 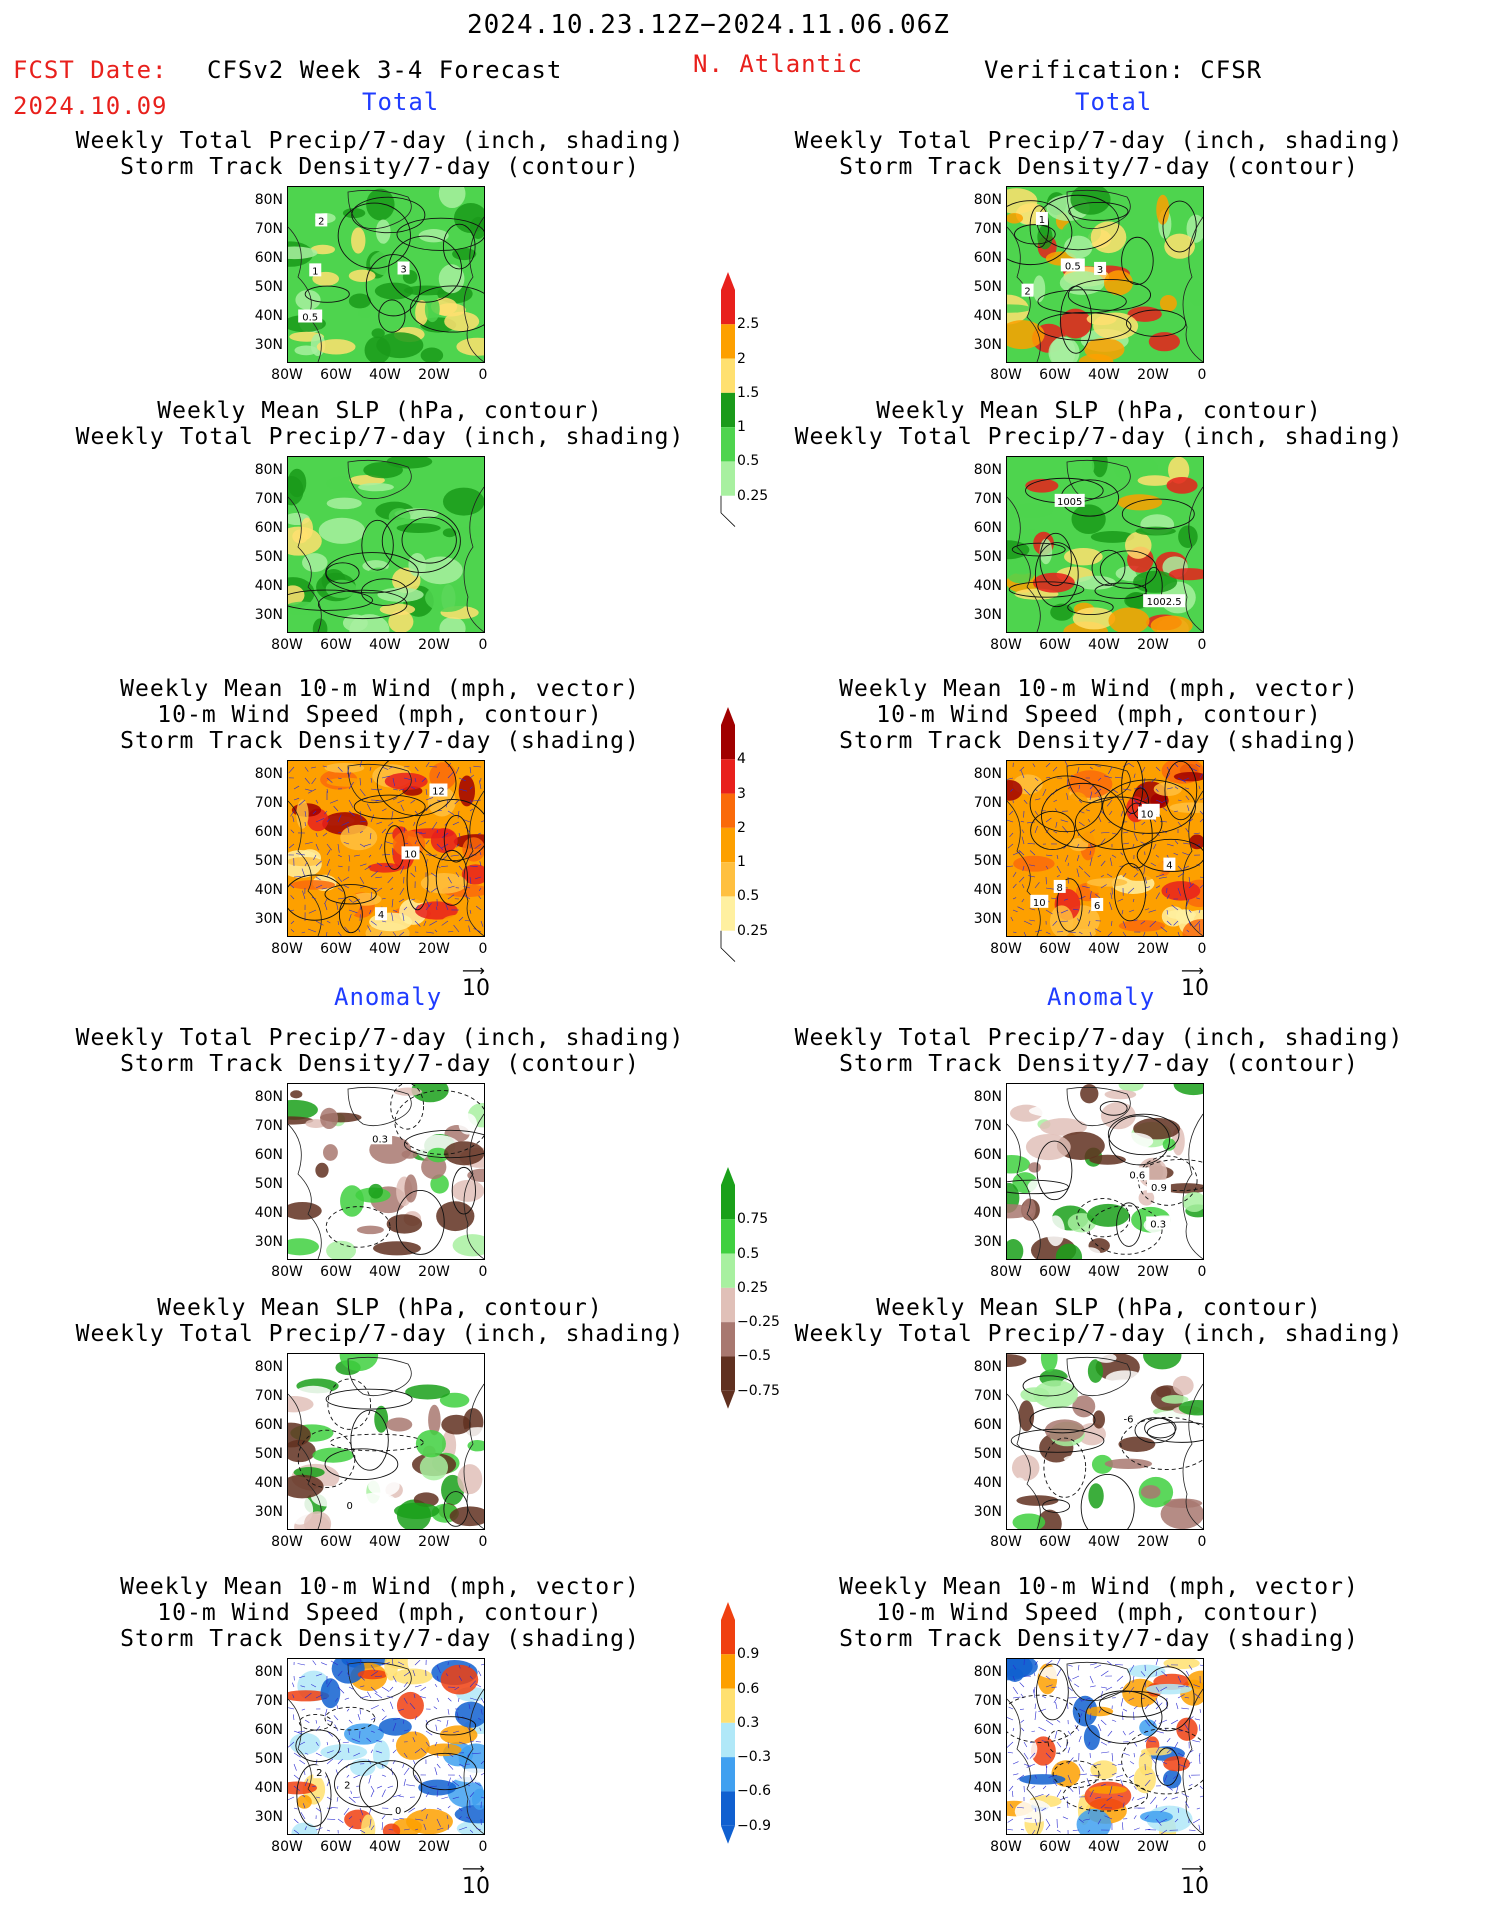 I want to click on map-plot: 3 2 1 0.5, so click(x=1105, y=274).